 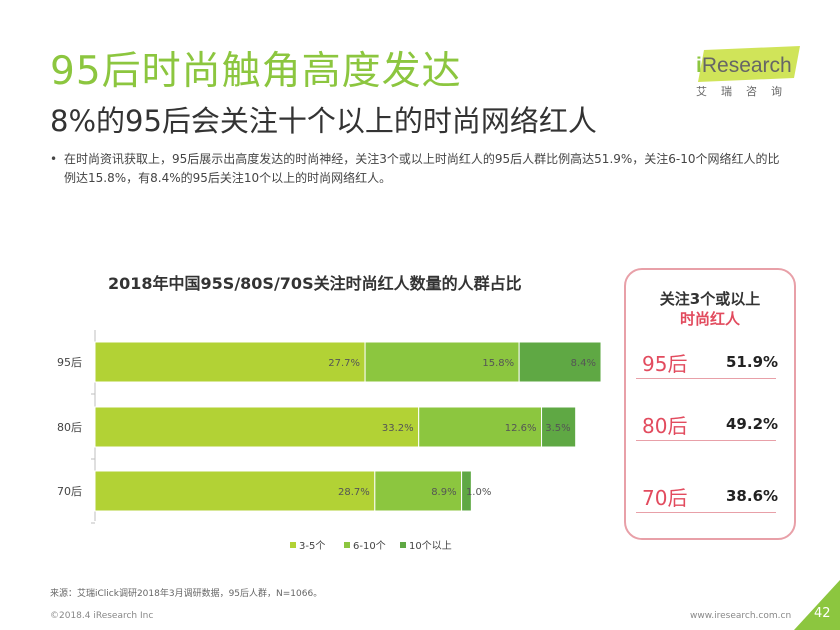 I want to click on logo-swoosh-icon, so click(x=749, y=64).